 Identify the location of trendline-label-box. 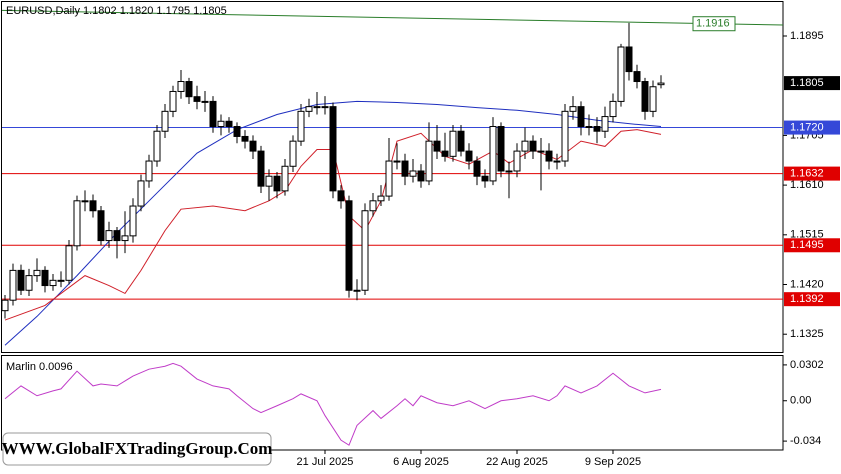
(714, 24).